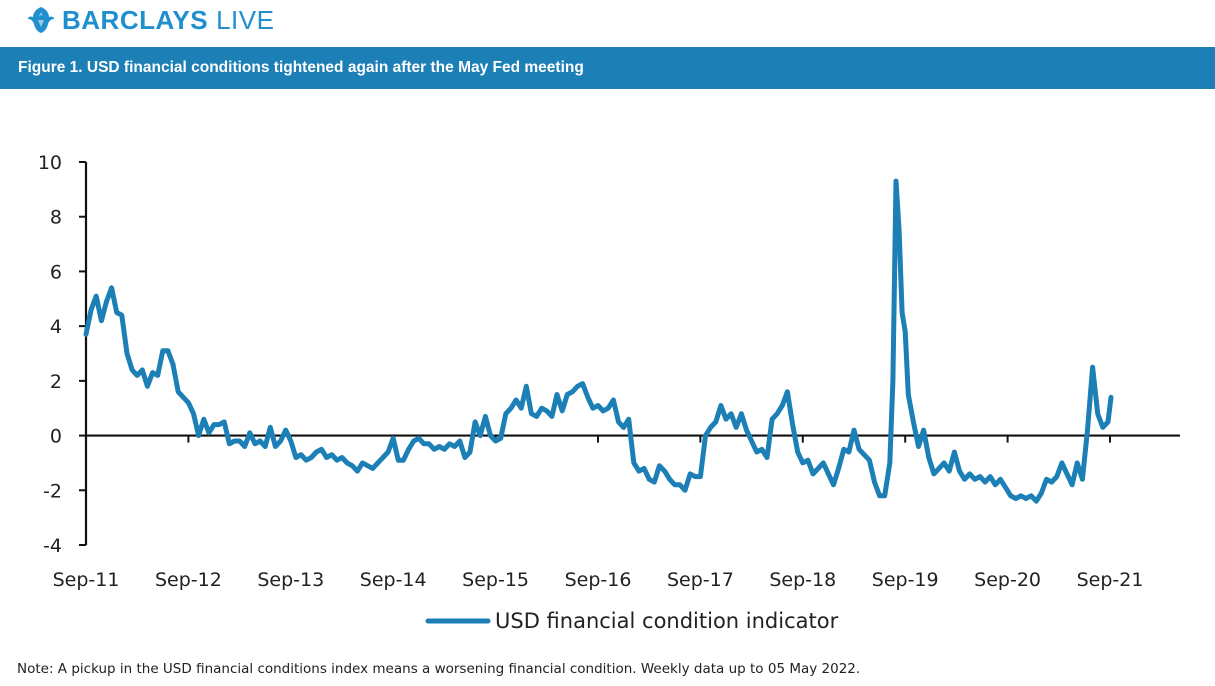 This screenshot has width=1215, height=686. Describe the element at coordinates (393, 580) in the screenshot. I see `x-tick-label: Sep-14` at that location.